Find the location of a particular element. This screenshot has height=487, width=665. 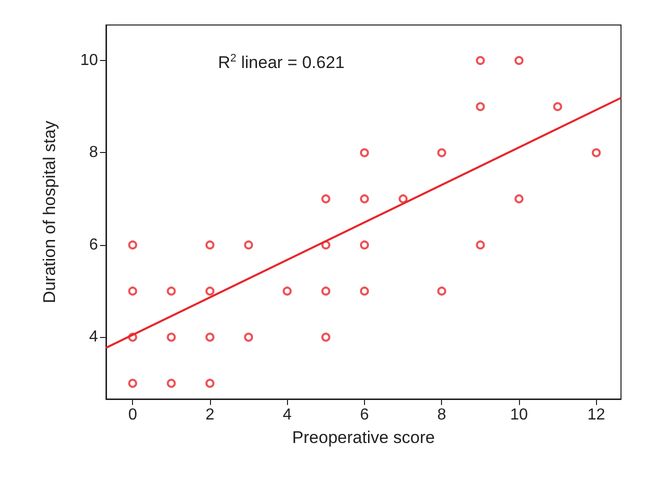

y-axis-title: Duration of hospital stay is located at coordinates (49, 212).